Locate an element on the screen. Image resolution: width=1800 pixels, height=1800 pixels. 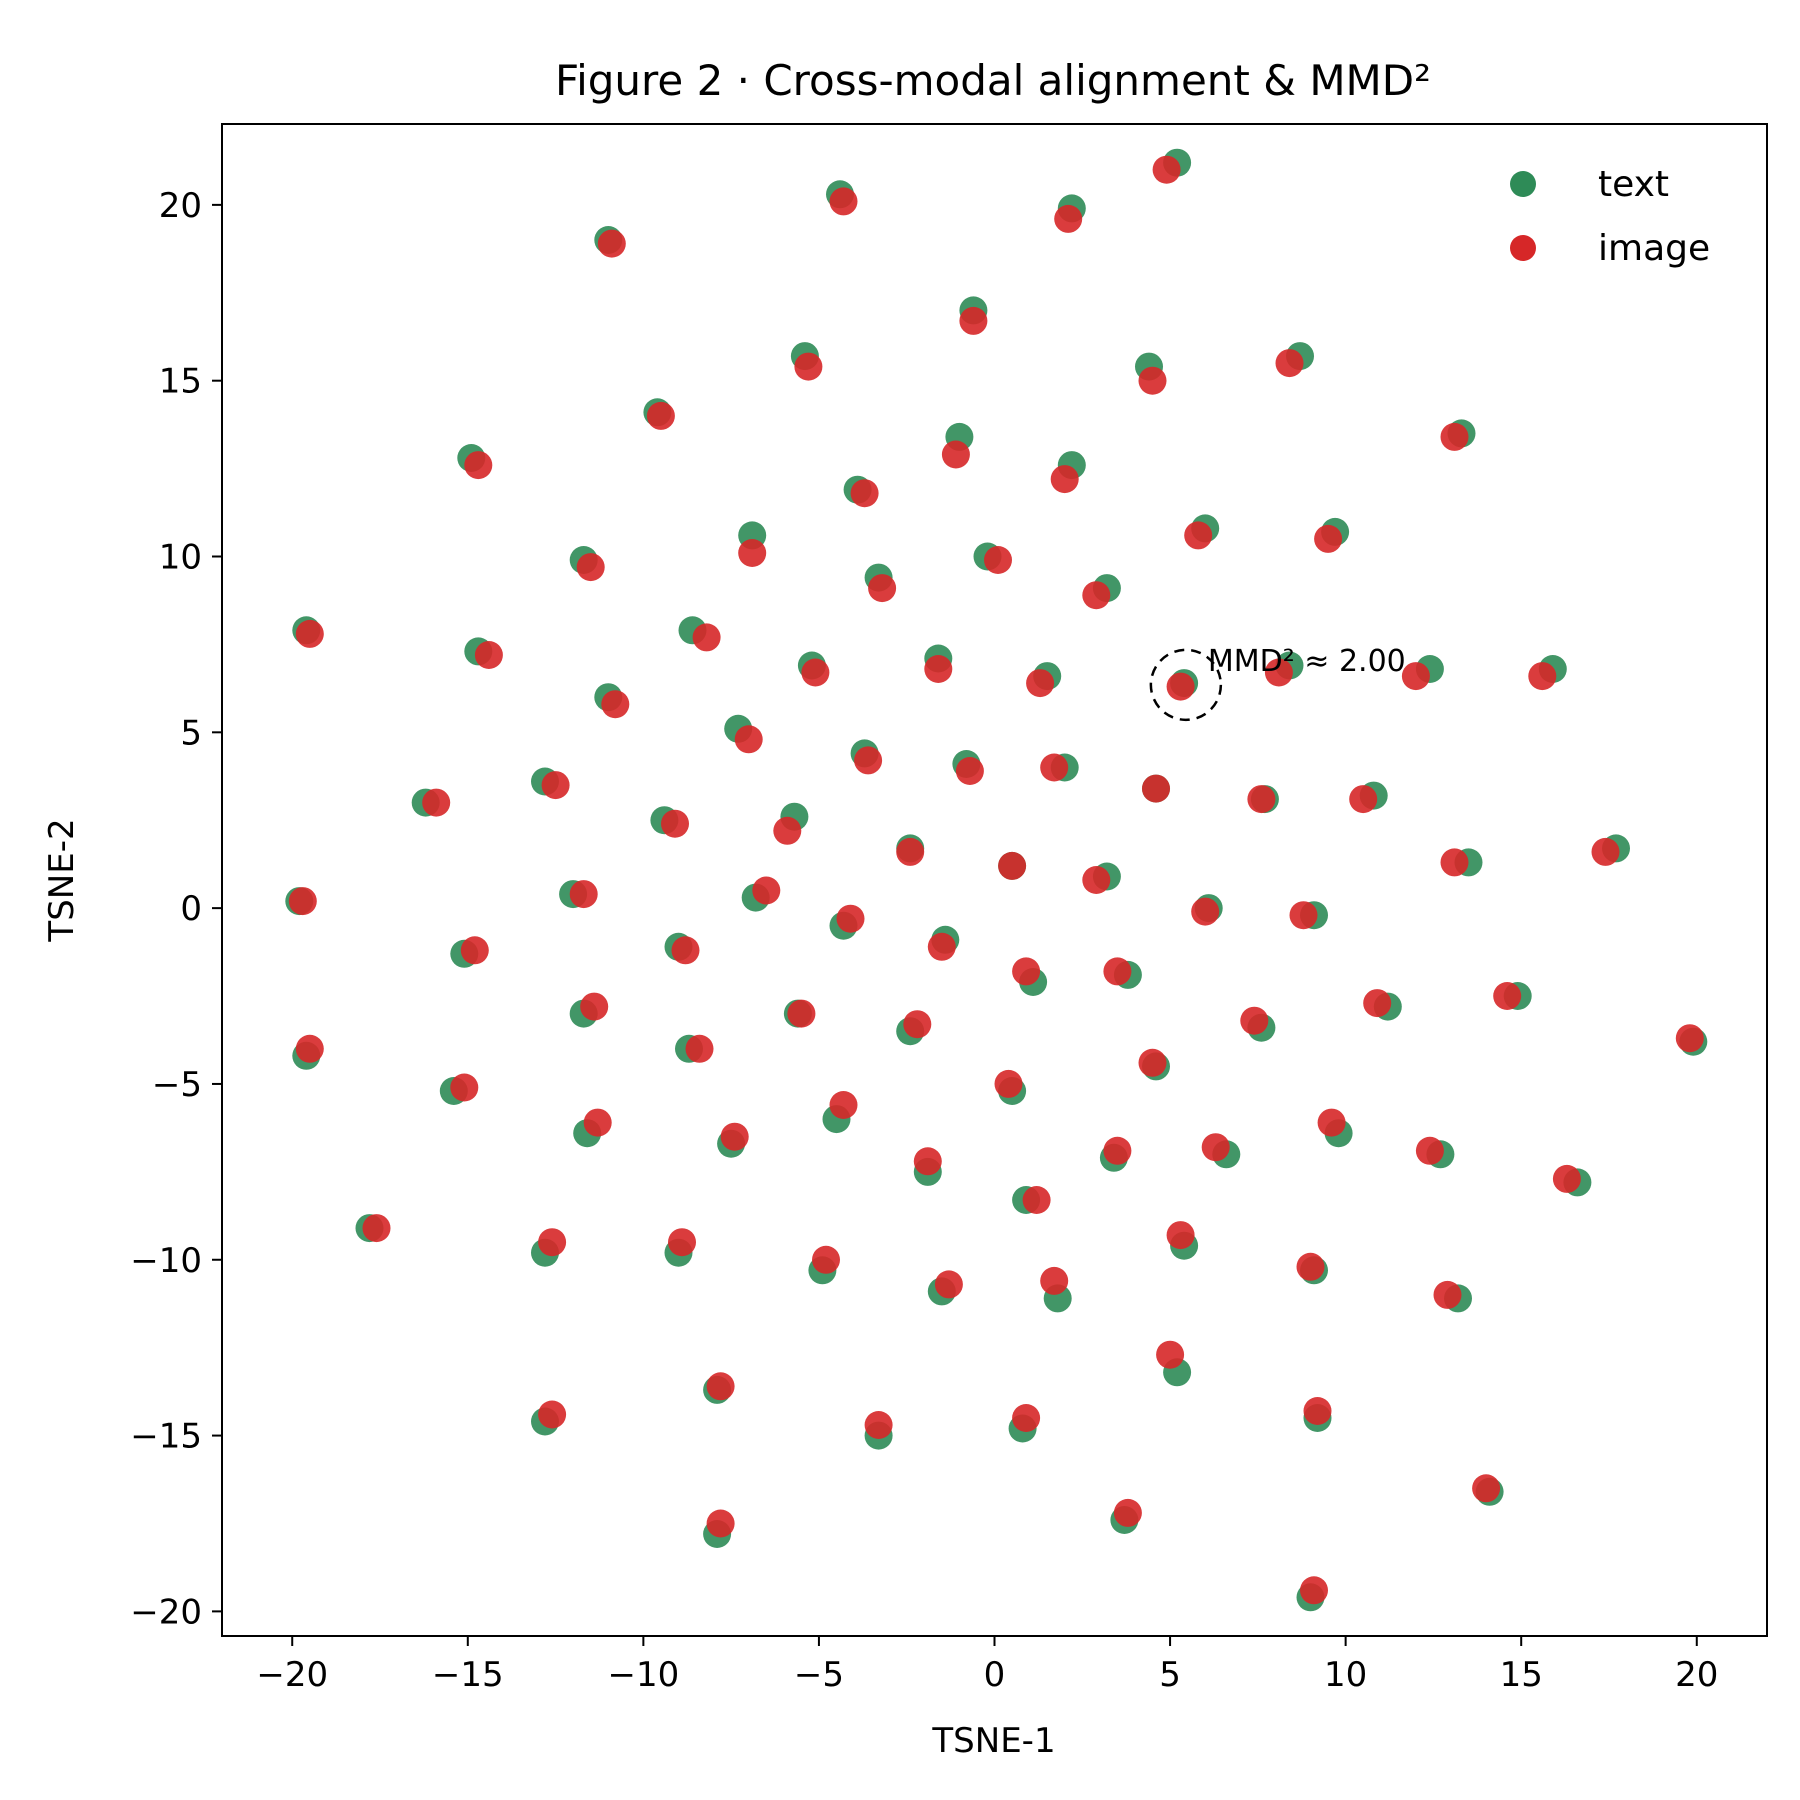
y-tick-label: −5 is located at coordinates (177, 1085).